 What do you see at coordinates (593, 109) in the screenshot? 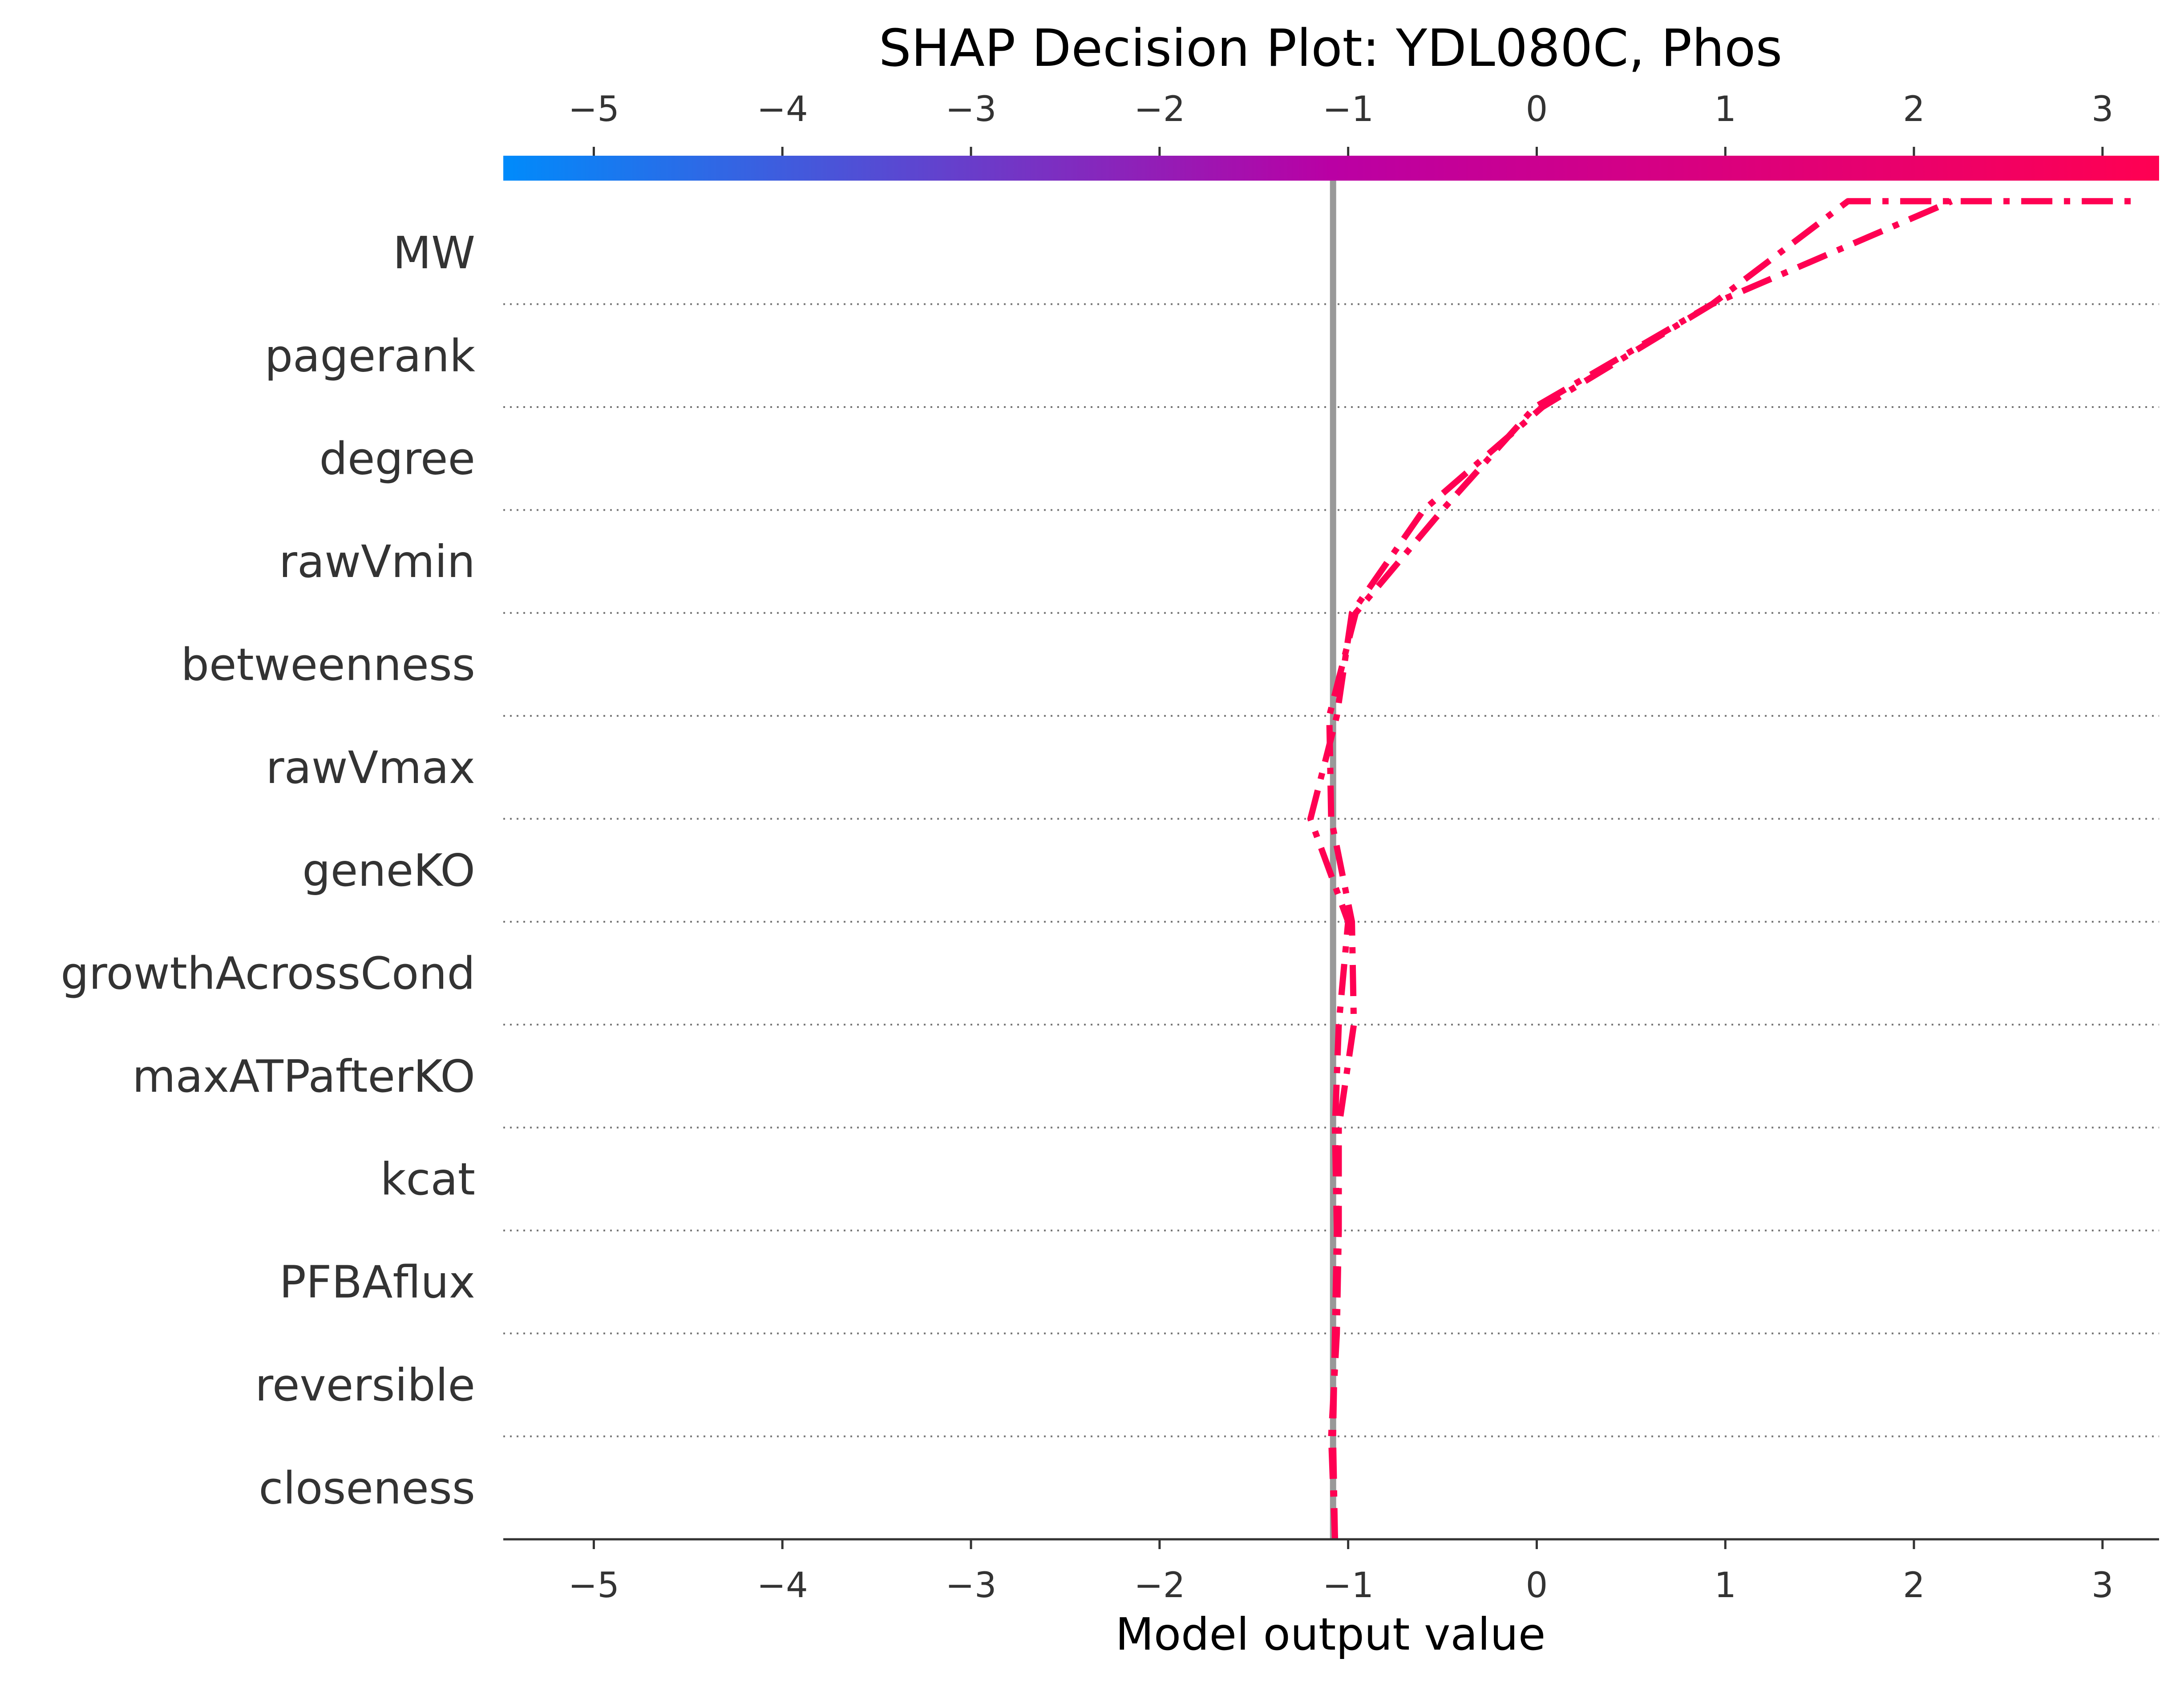
I see `top-tick-label: −5` at bounding box center [593, 109].